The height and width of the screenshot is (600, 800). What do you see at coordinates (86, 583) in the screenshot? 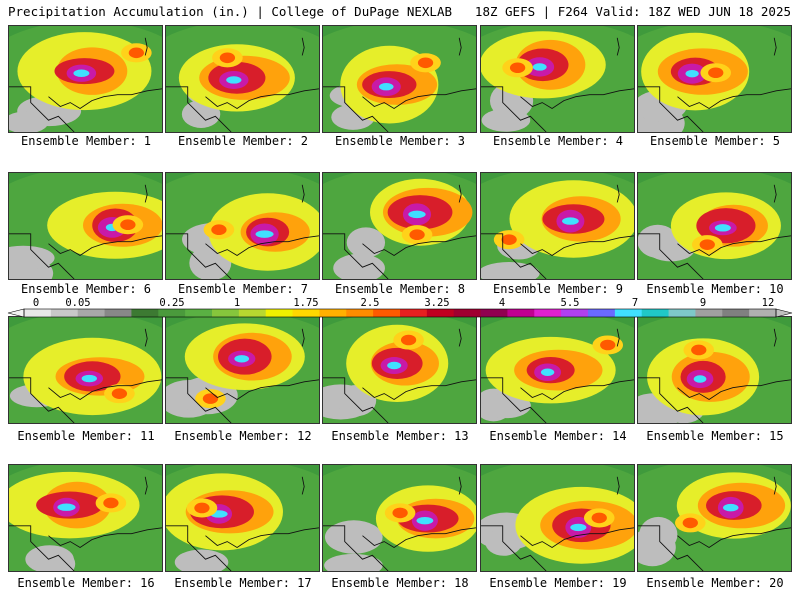
I see `panel-label: Ensemble Member: 16` at bounding box center [86, 583].